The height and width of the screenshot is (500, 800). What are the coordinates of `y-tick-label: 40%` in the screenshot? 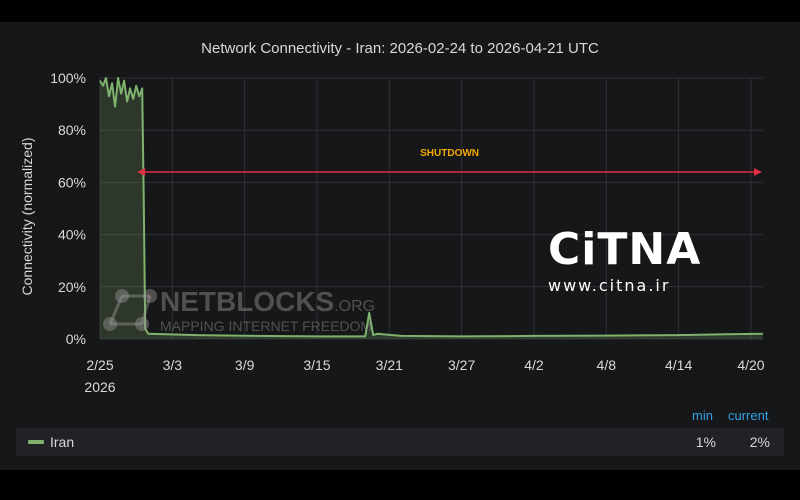 It's located at (72, 235).